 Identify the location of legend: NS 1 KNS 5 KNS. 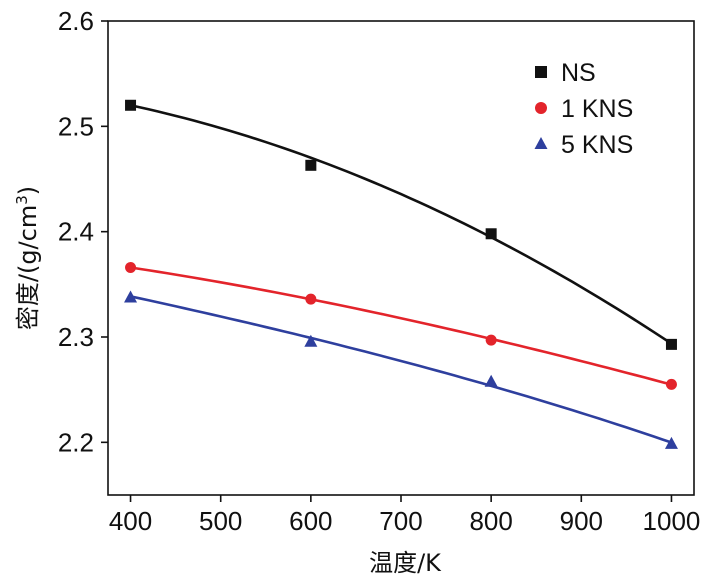
(583, 109).